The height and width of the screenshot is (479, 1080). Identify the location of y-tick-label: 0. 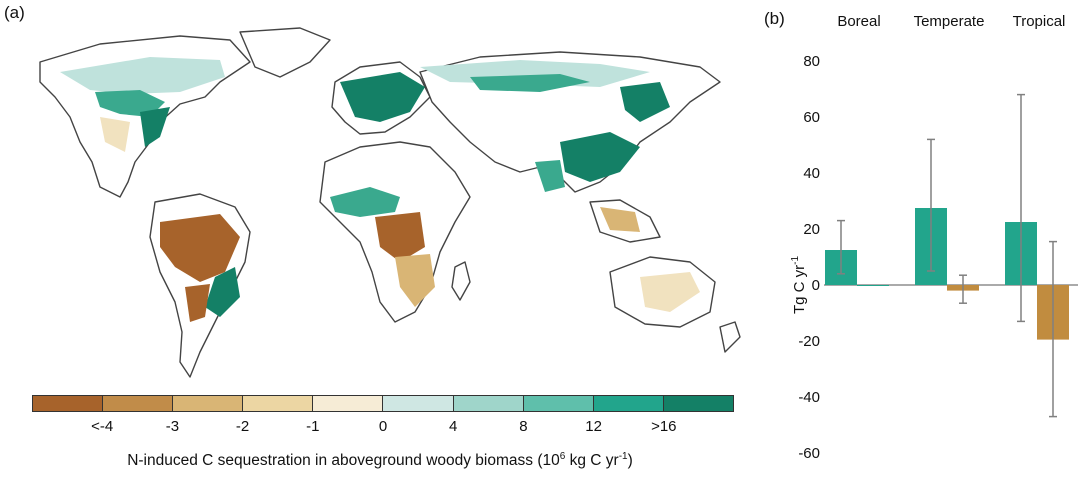
(816, 285).